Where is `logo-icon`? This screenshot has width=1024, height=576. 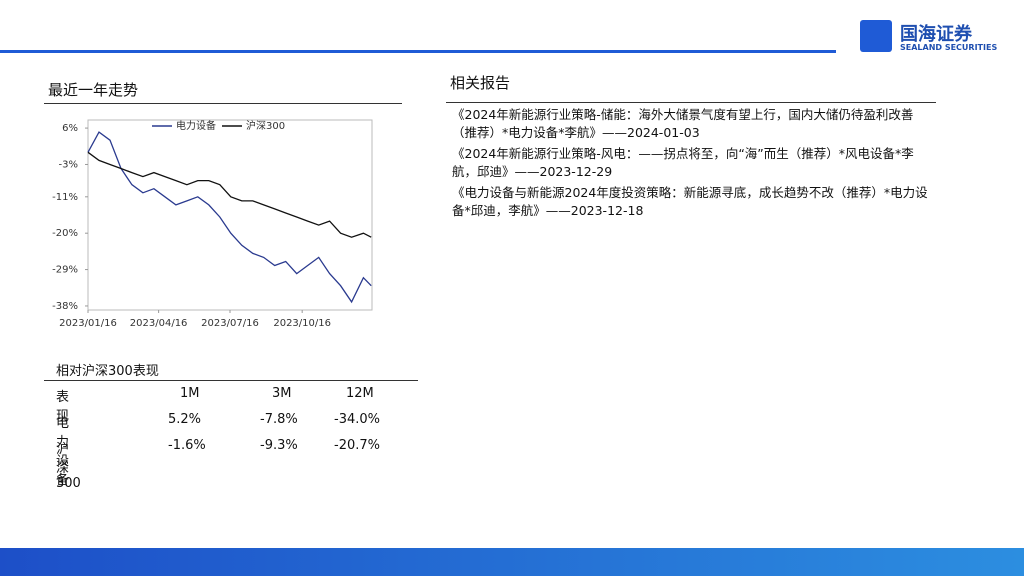
logo-icon is located at coordinates (876, 36).